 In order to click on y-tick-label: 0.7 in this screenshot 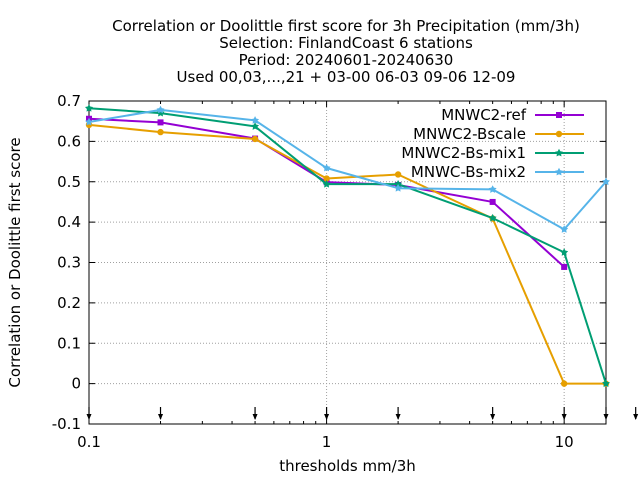, I will do `click(69, 101)`.